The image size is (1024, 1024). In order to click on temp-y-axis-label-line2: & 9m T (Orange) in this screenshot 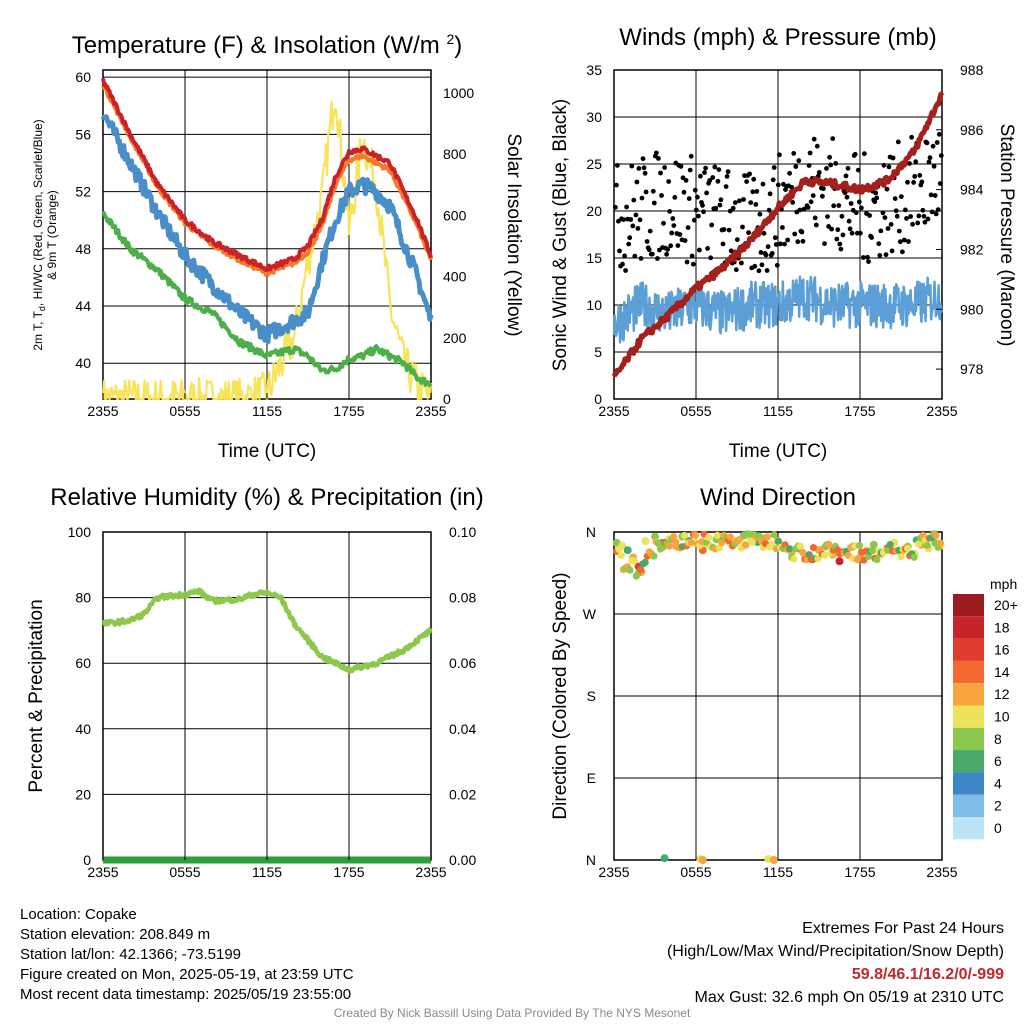, I will do `click(52, 235)`.